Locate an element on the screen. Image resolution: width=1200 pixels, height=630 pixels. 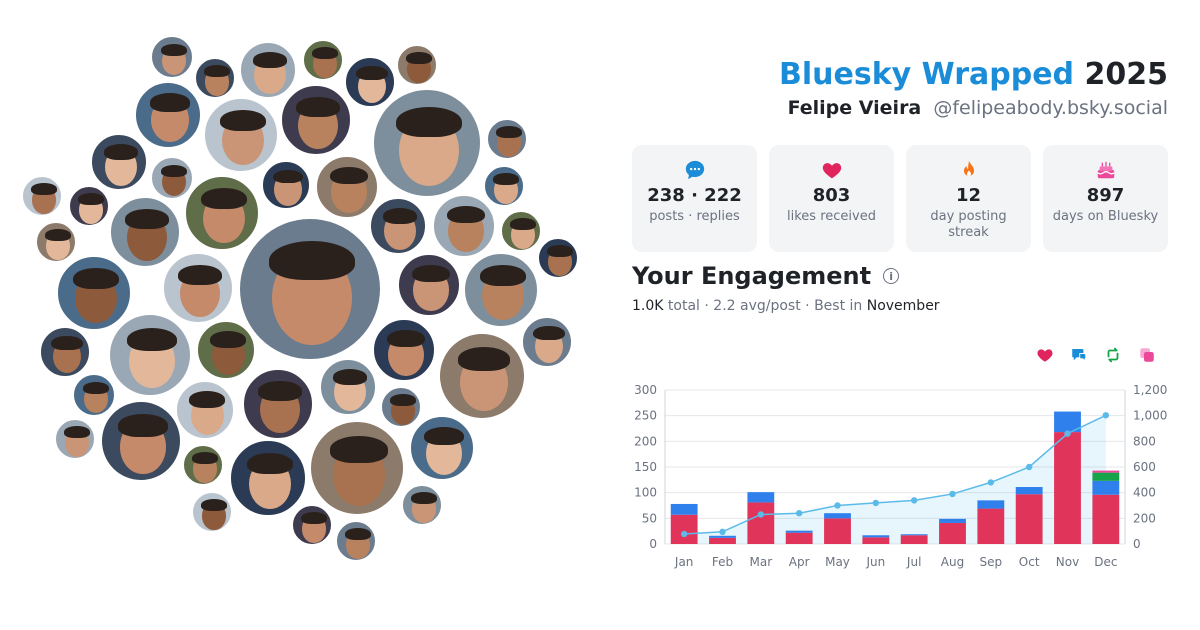
quote-icon is located at coordinates (1147, 355).